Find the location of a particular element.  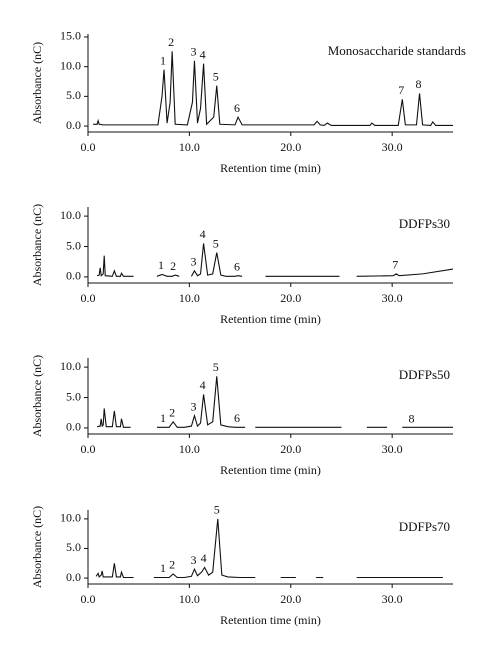

panel-title: Monosaccharide standards is located at coordinates (397, 50).